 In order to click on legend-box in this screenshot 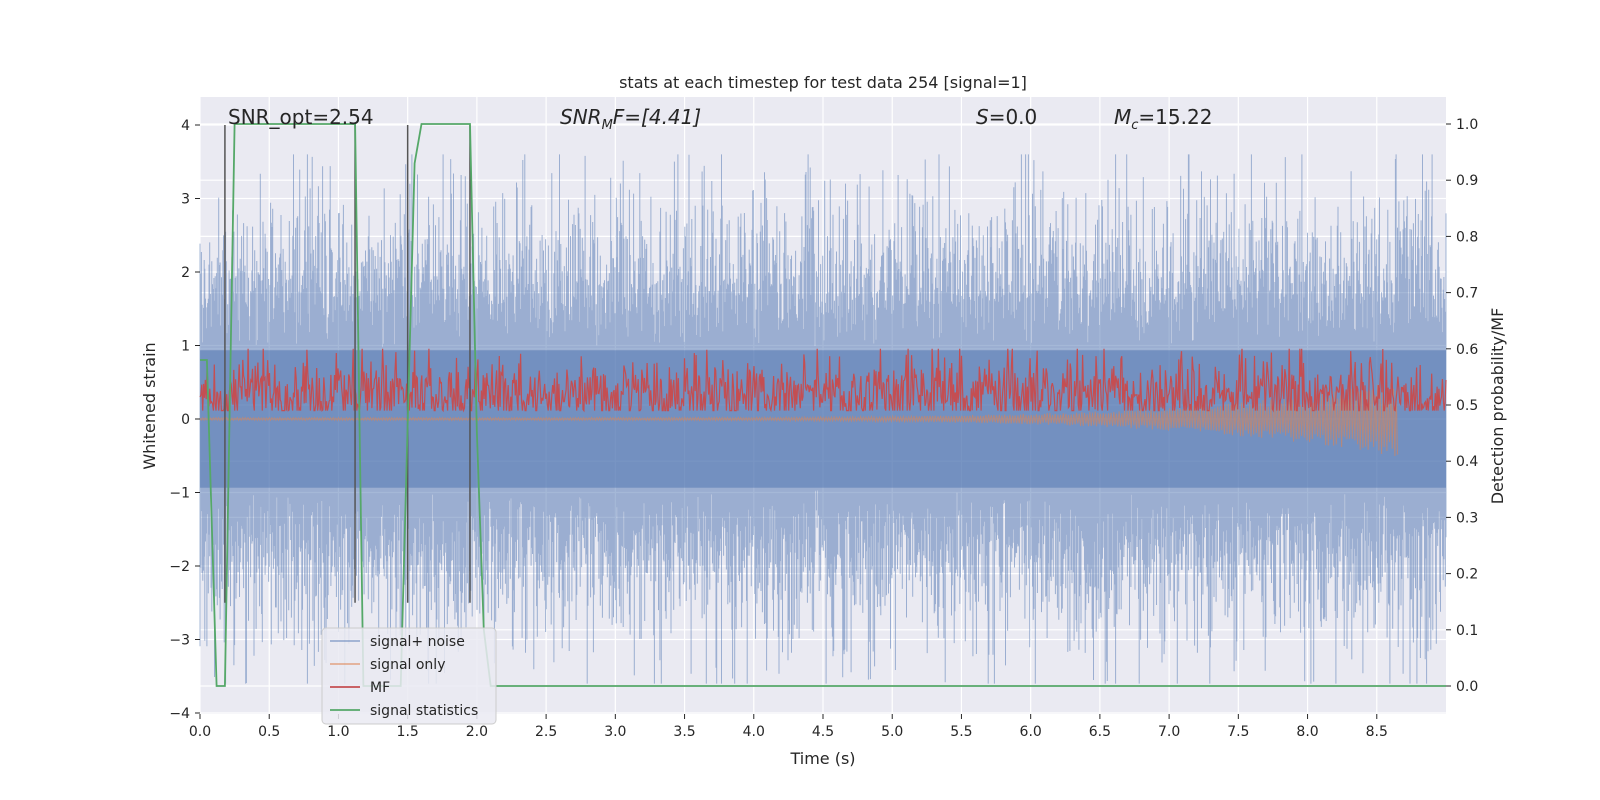, I will do `click(409, 676)`.